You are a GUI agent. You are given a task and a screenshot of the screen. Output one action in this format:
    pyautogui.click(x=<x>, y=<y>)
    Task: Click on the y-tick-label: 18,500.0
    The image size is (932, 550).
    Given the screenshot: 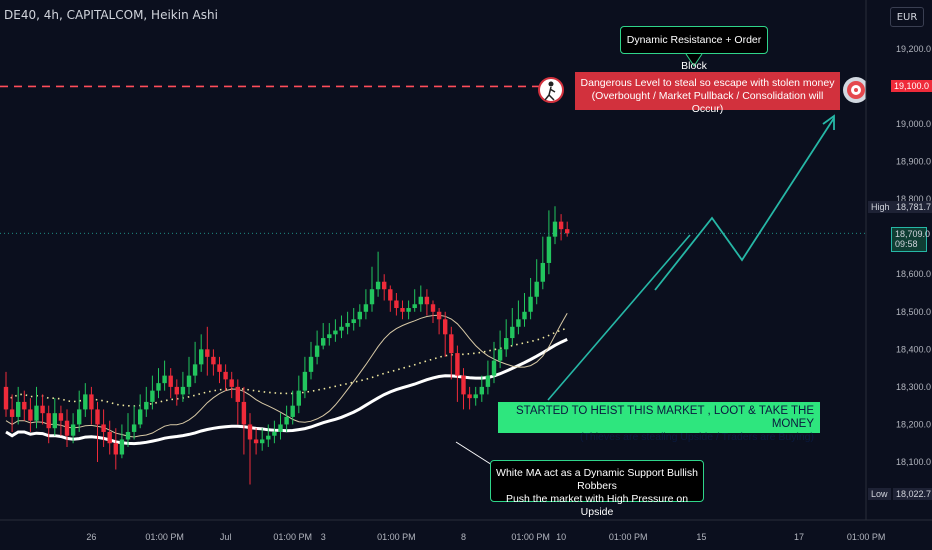 What is the action you would take?
    pyautogui.click(x=913, y=312)
    